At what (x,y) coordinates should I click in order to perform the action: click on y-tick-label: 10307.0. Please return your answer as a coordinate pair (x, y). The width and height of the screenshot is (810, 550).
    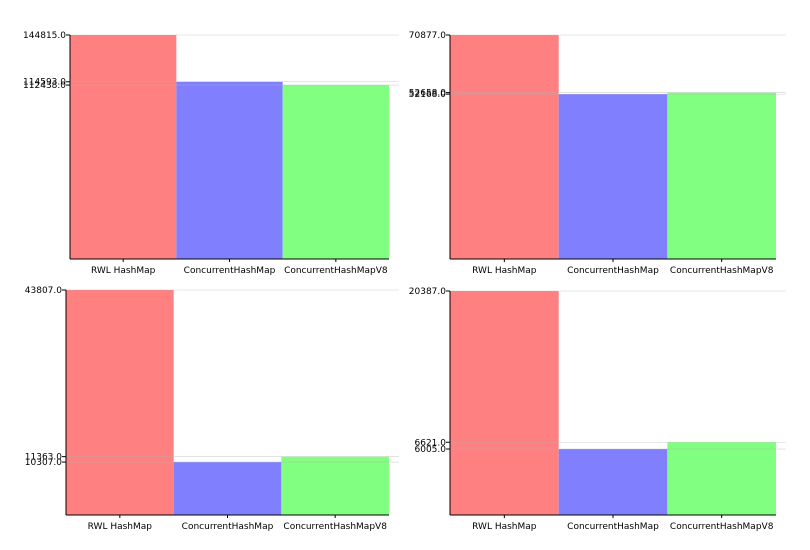
    Looking at the image, I should click on (43, 463).